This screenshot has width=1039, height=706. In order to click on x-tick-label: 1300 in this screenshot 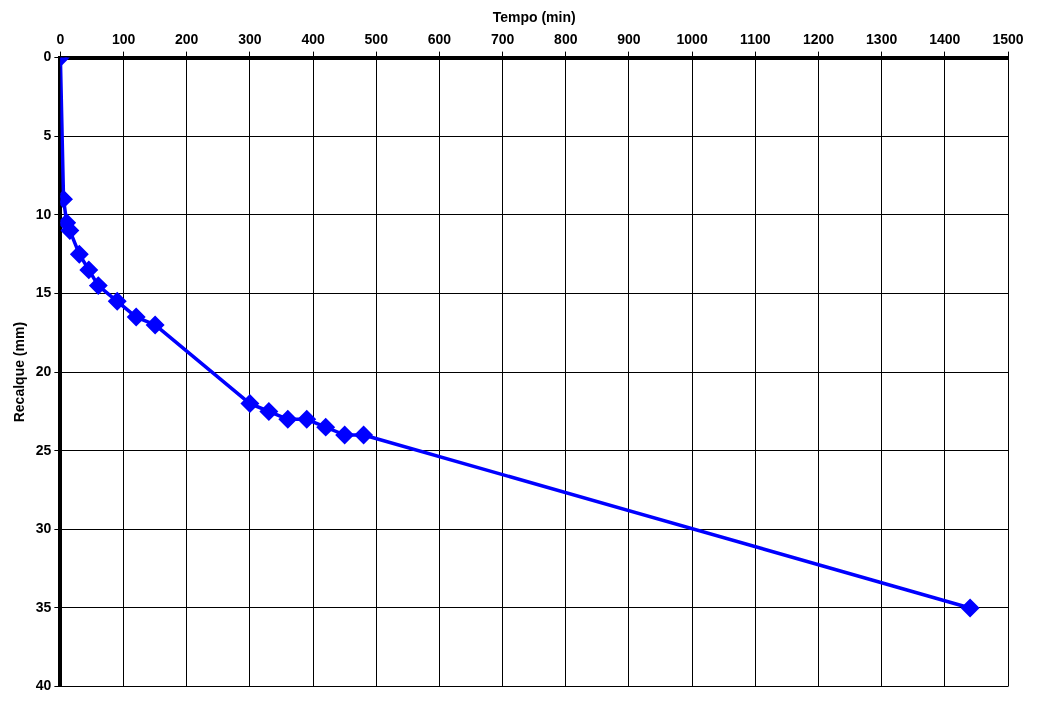, I will do `click(882, 39)`.